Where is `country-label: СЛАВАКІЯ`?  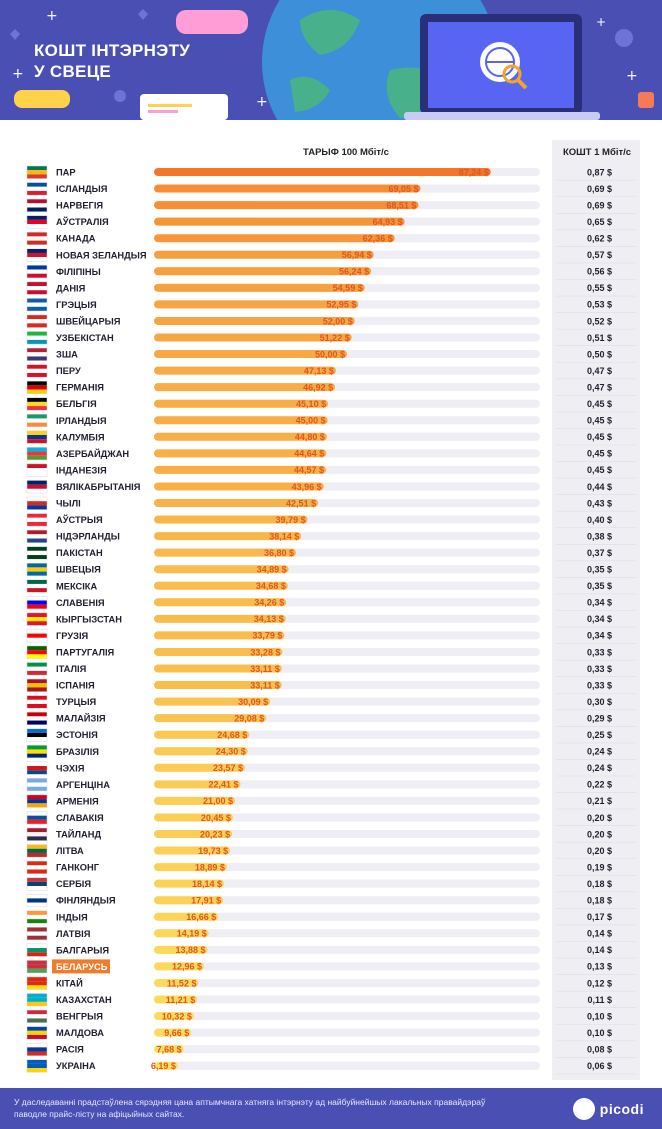
country-label: СЛАВАКІЯ is located at coordinates (80, 818).